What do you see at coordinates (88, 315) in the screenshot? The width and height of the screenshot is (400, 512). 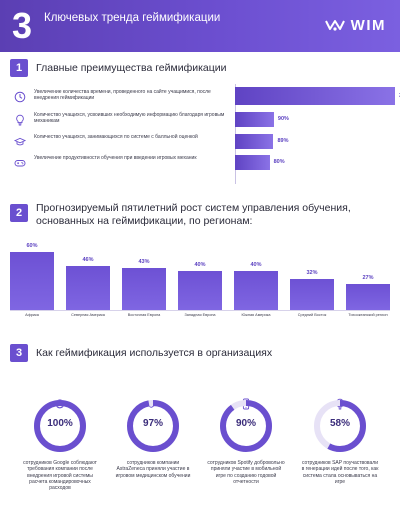 I see `region-label: Северная Америка` at bounding box center [88, 315].